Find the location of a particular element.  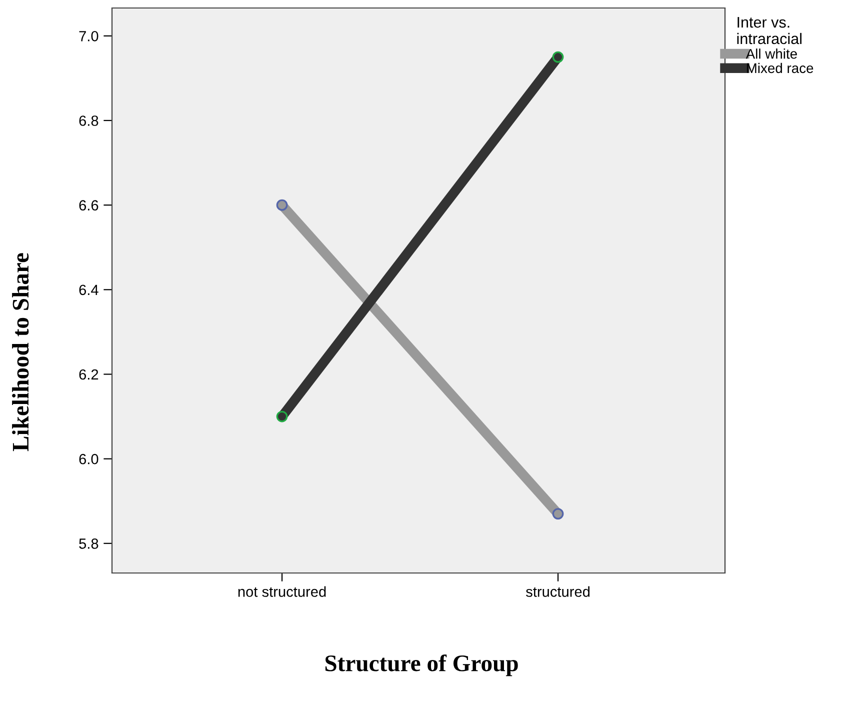

y-tick-label: 6.0 is located at coordinates (88, 459).